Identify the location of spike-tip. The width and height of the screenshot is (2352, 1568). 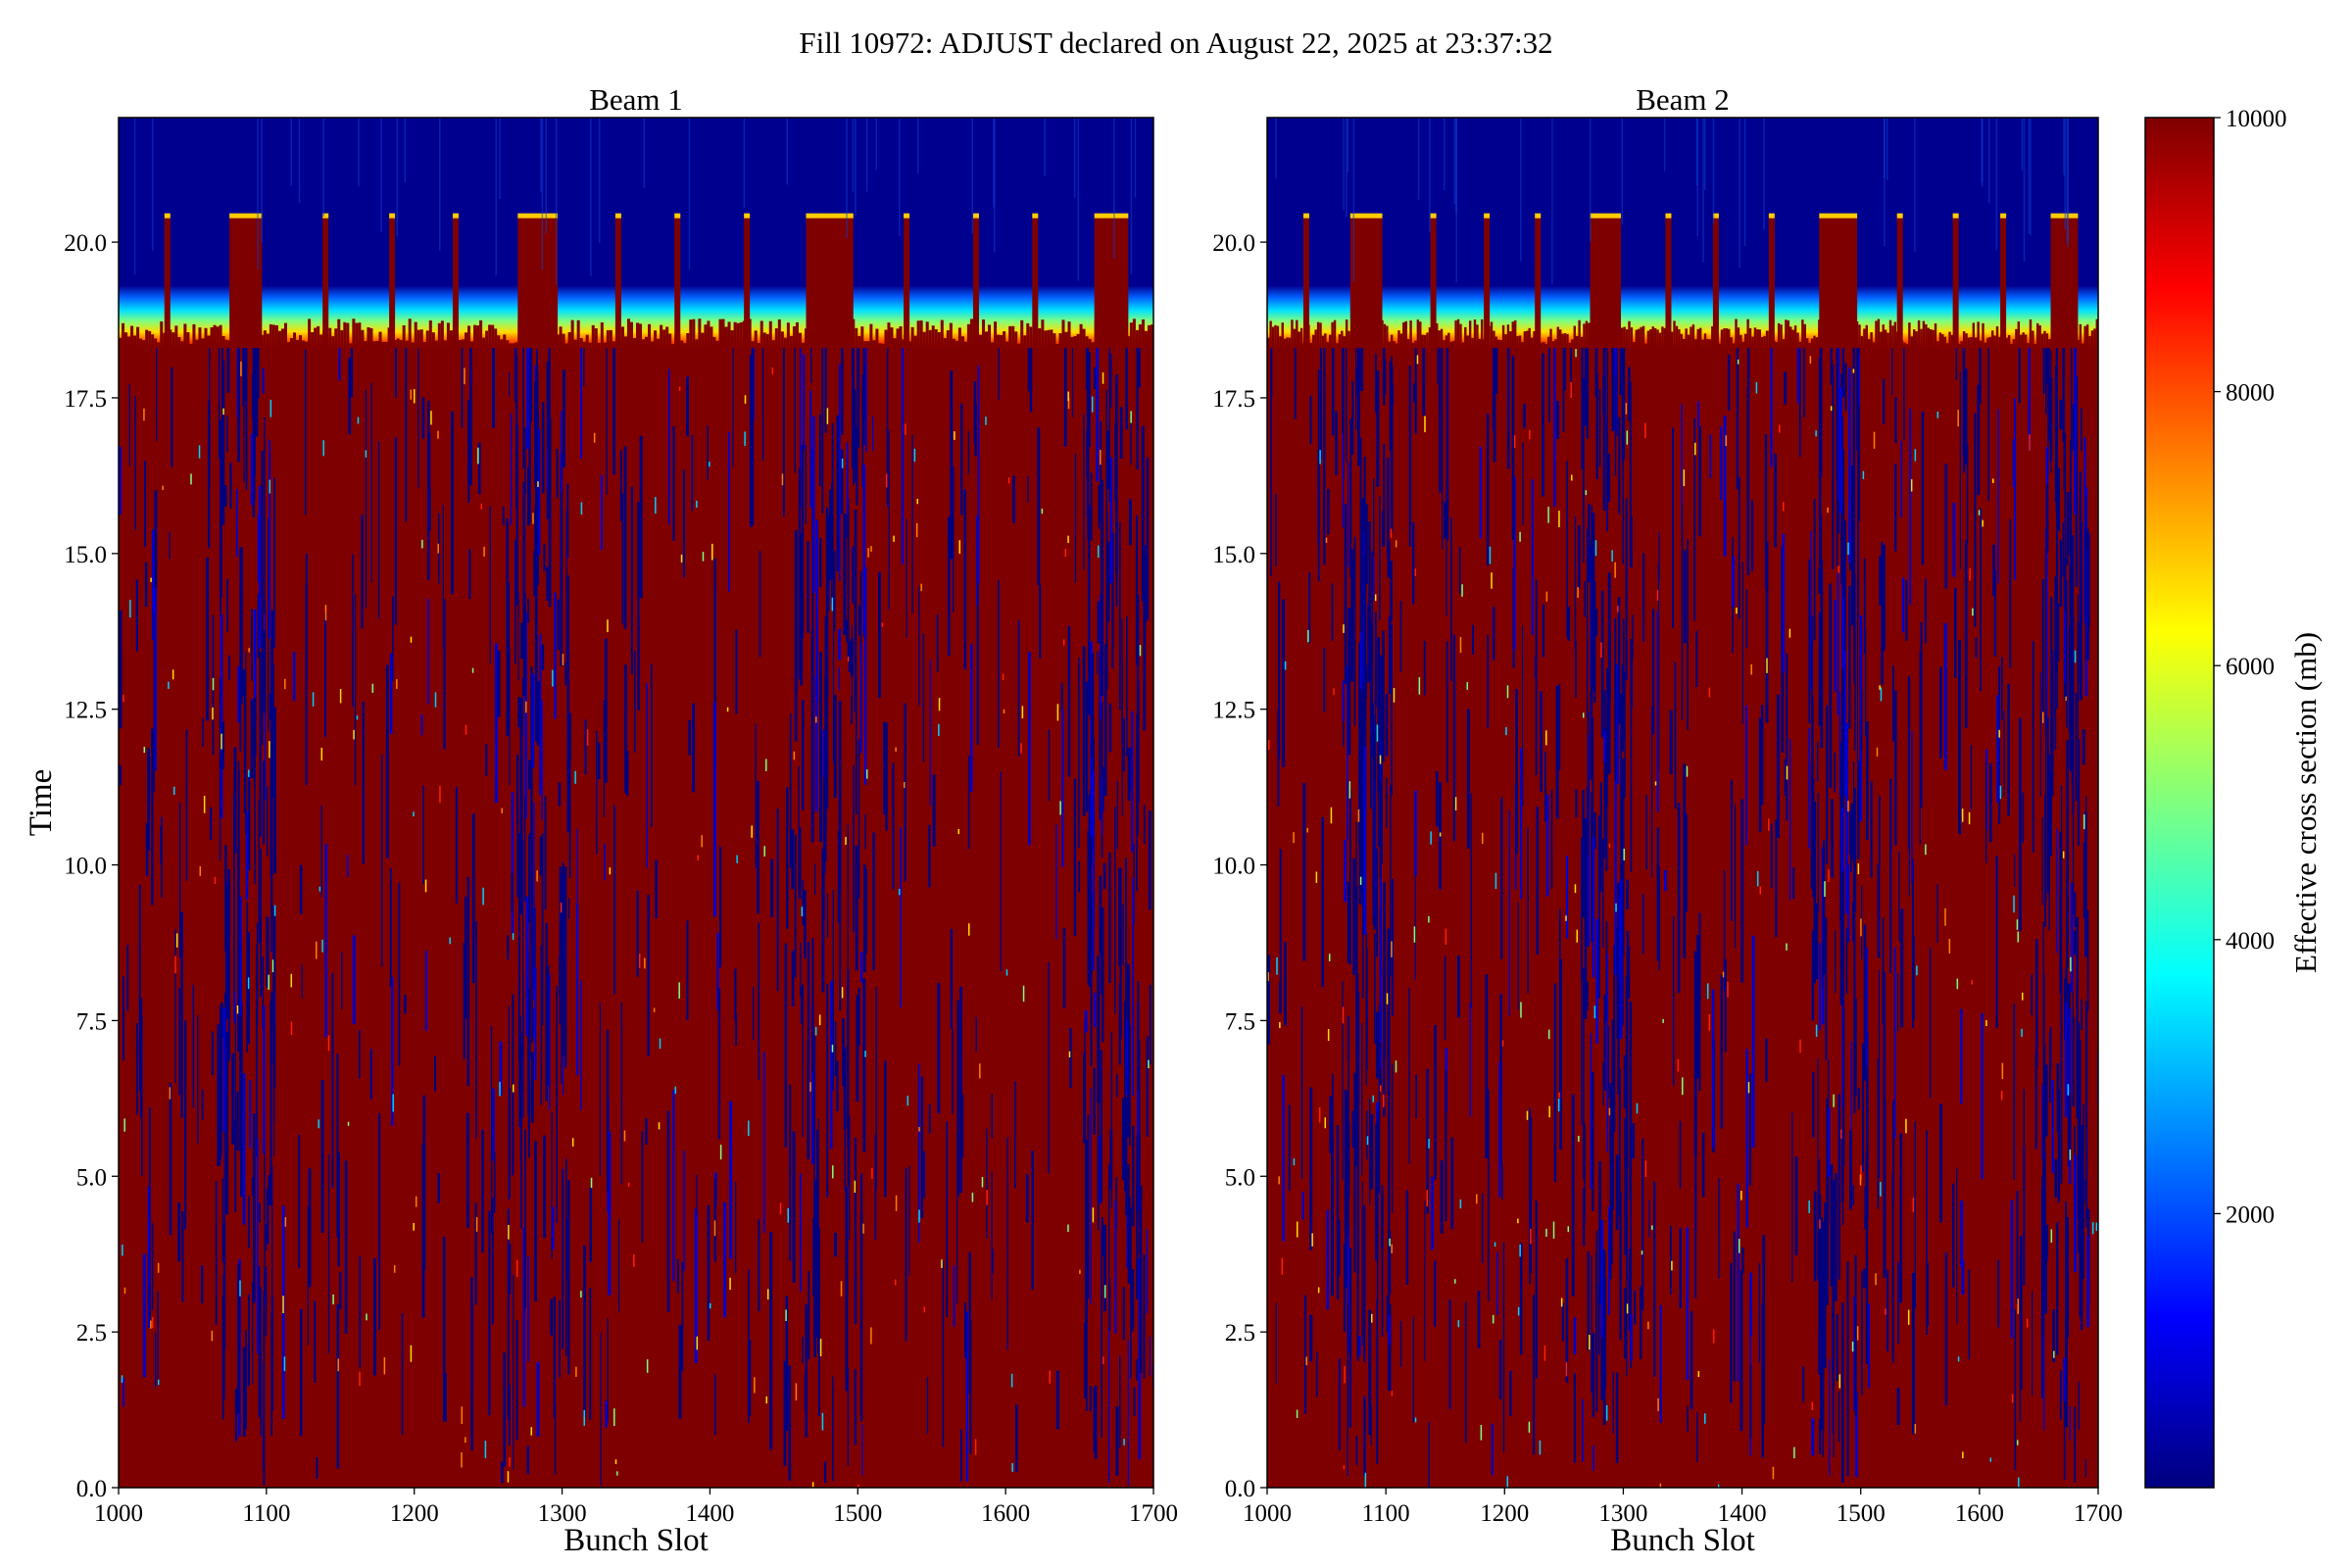
(677, 216).